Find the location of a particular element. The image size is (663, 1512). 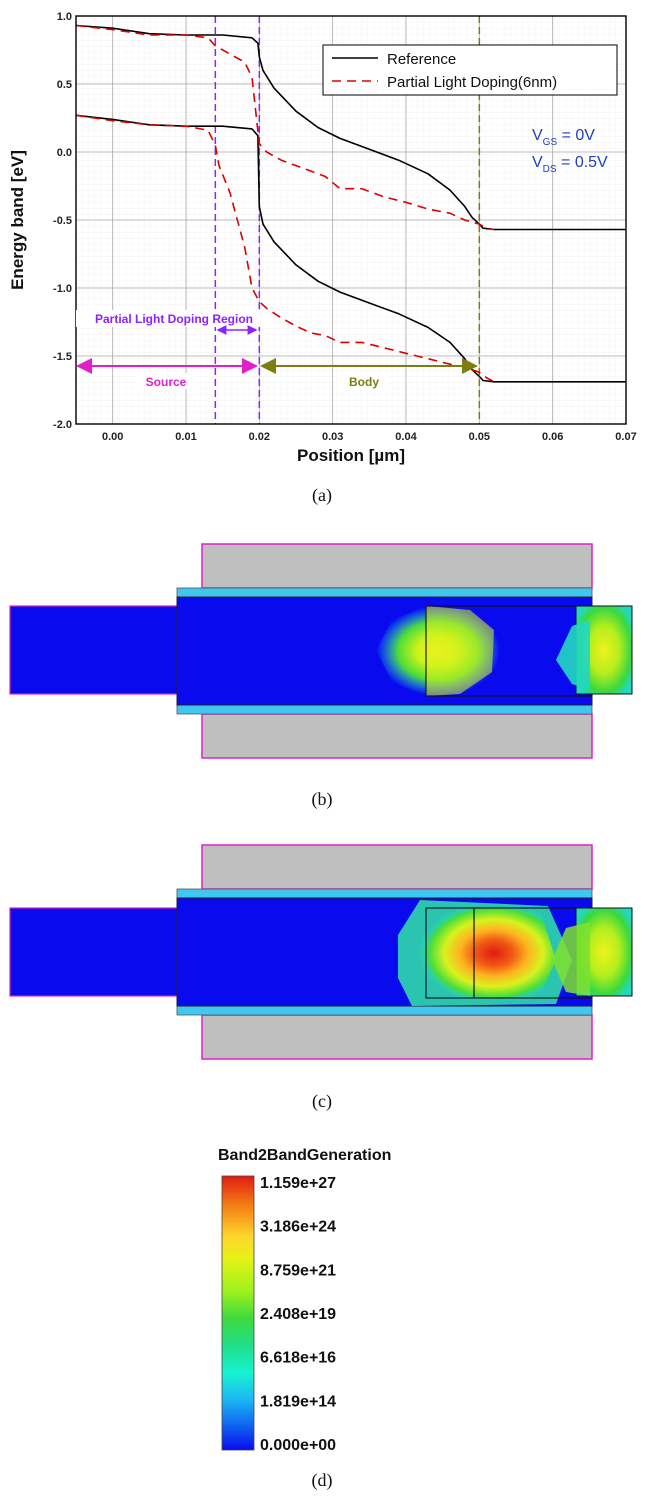

y-axis-label: Energy band [eV] is located at coordinates (17, 220).